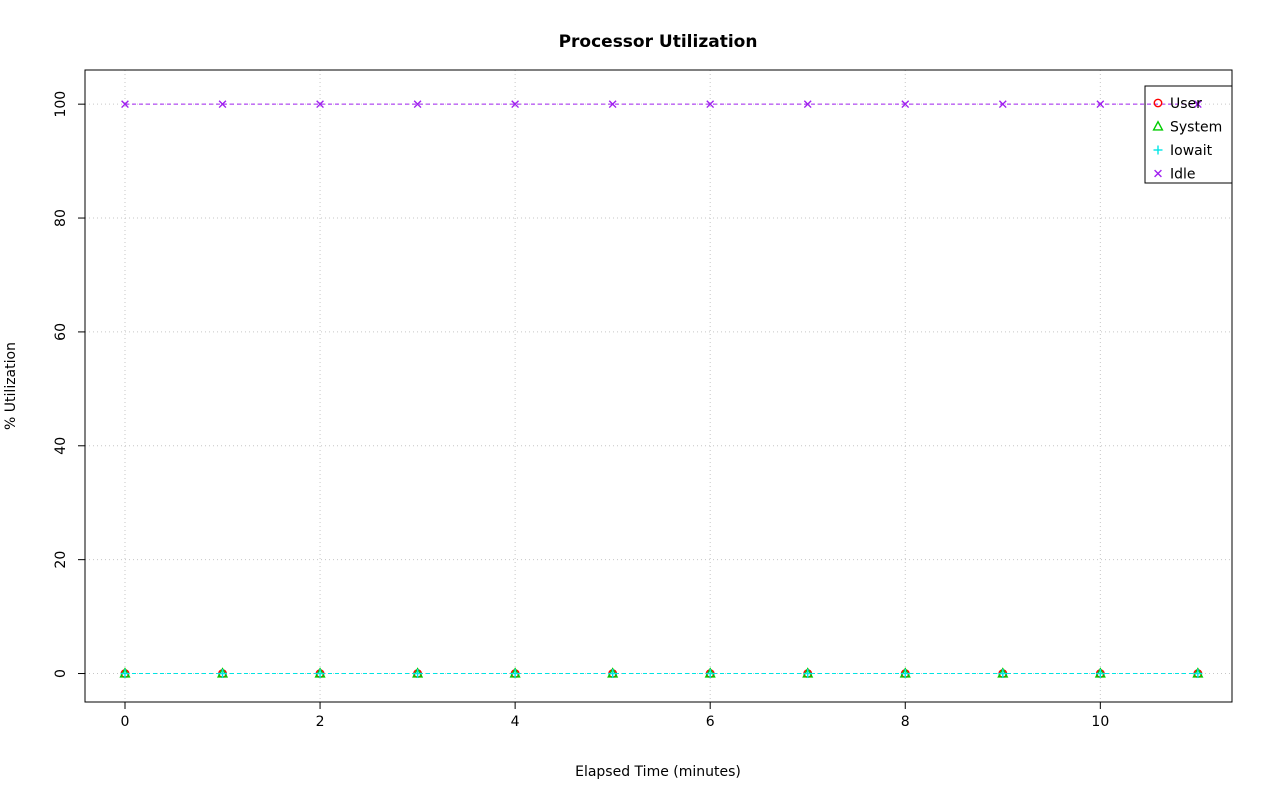 Image resolution: width=1280 pixels, height=801 pixels. I want to click on y-tick-label: 80, so click(61, 218).